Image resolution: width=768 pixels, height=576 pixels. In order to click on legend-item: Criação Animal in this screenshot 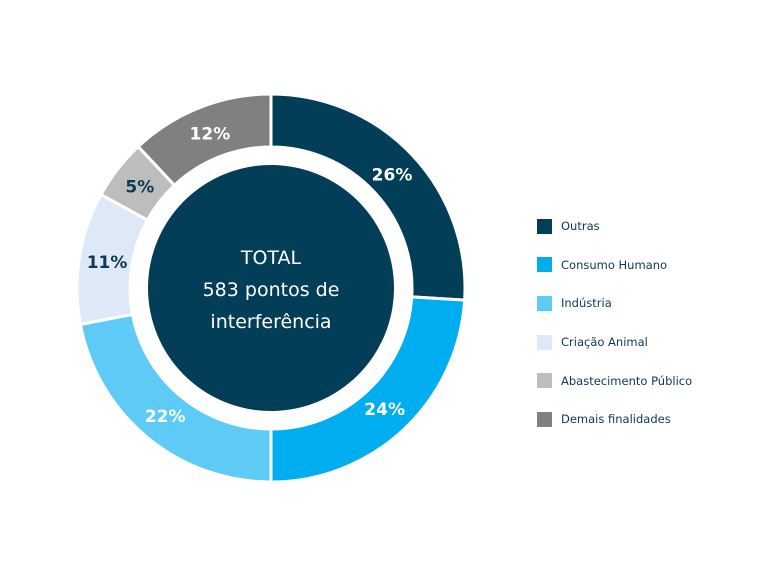, I will do `click(614, 342)`.